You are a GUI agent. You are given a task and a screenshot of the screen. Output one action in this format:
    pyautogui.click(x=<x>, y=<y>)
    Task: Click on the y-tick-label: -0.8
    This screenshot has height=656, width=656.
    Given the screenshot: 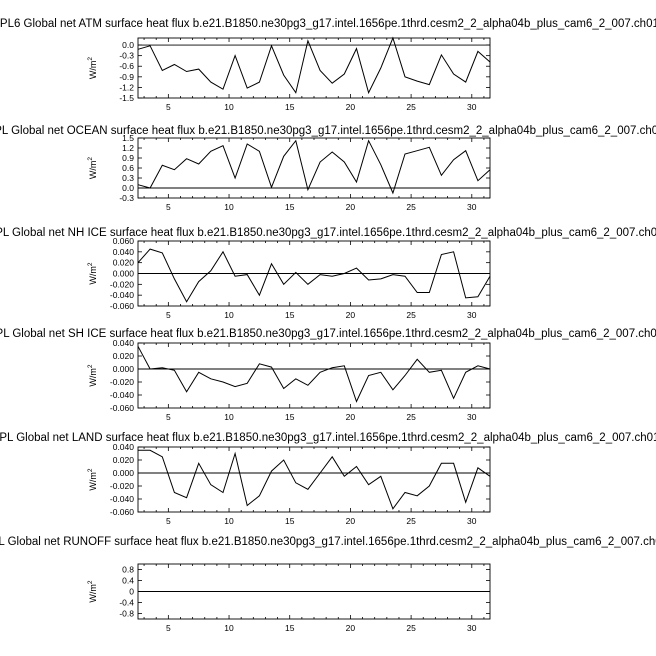 What is the action you would take?
    pyautogui.click(x=126, y=614)
    